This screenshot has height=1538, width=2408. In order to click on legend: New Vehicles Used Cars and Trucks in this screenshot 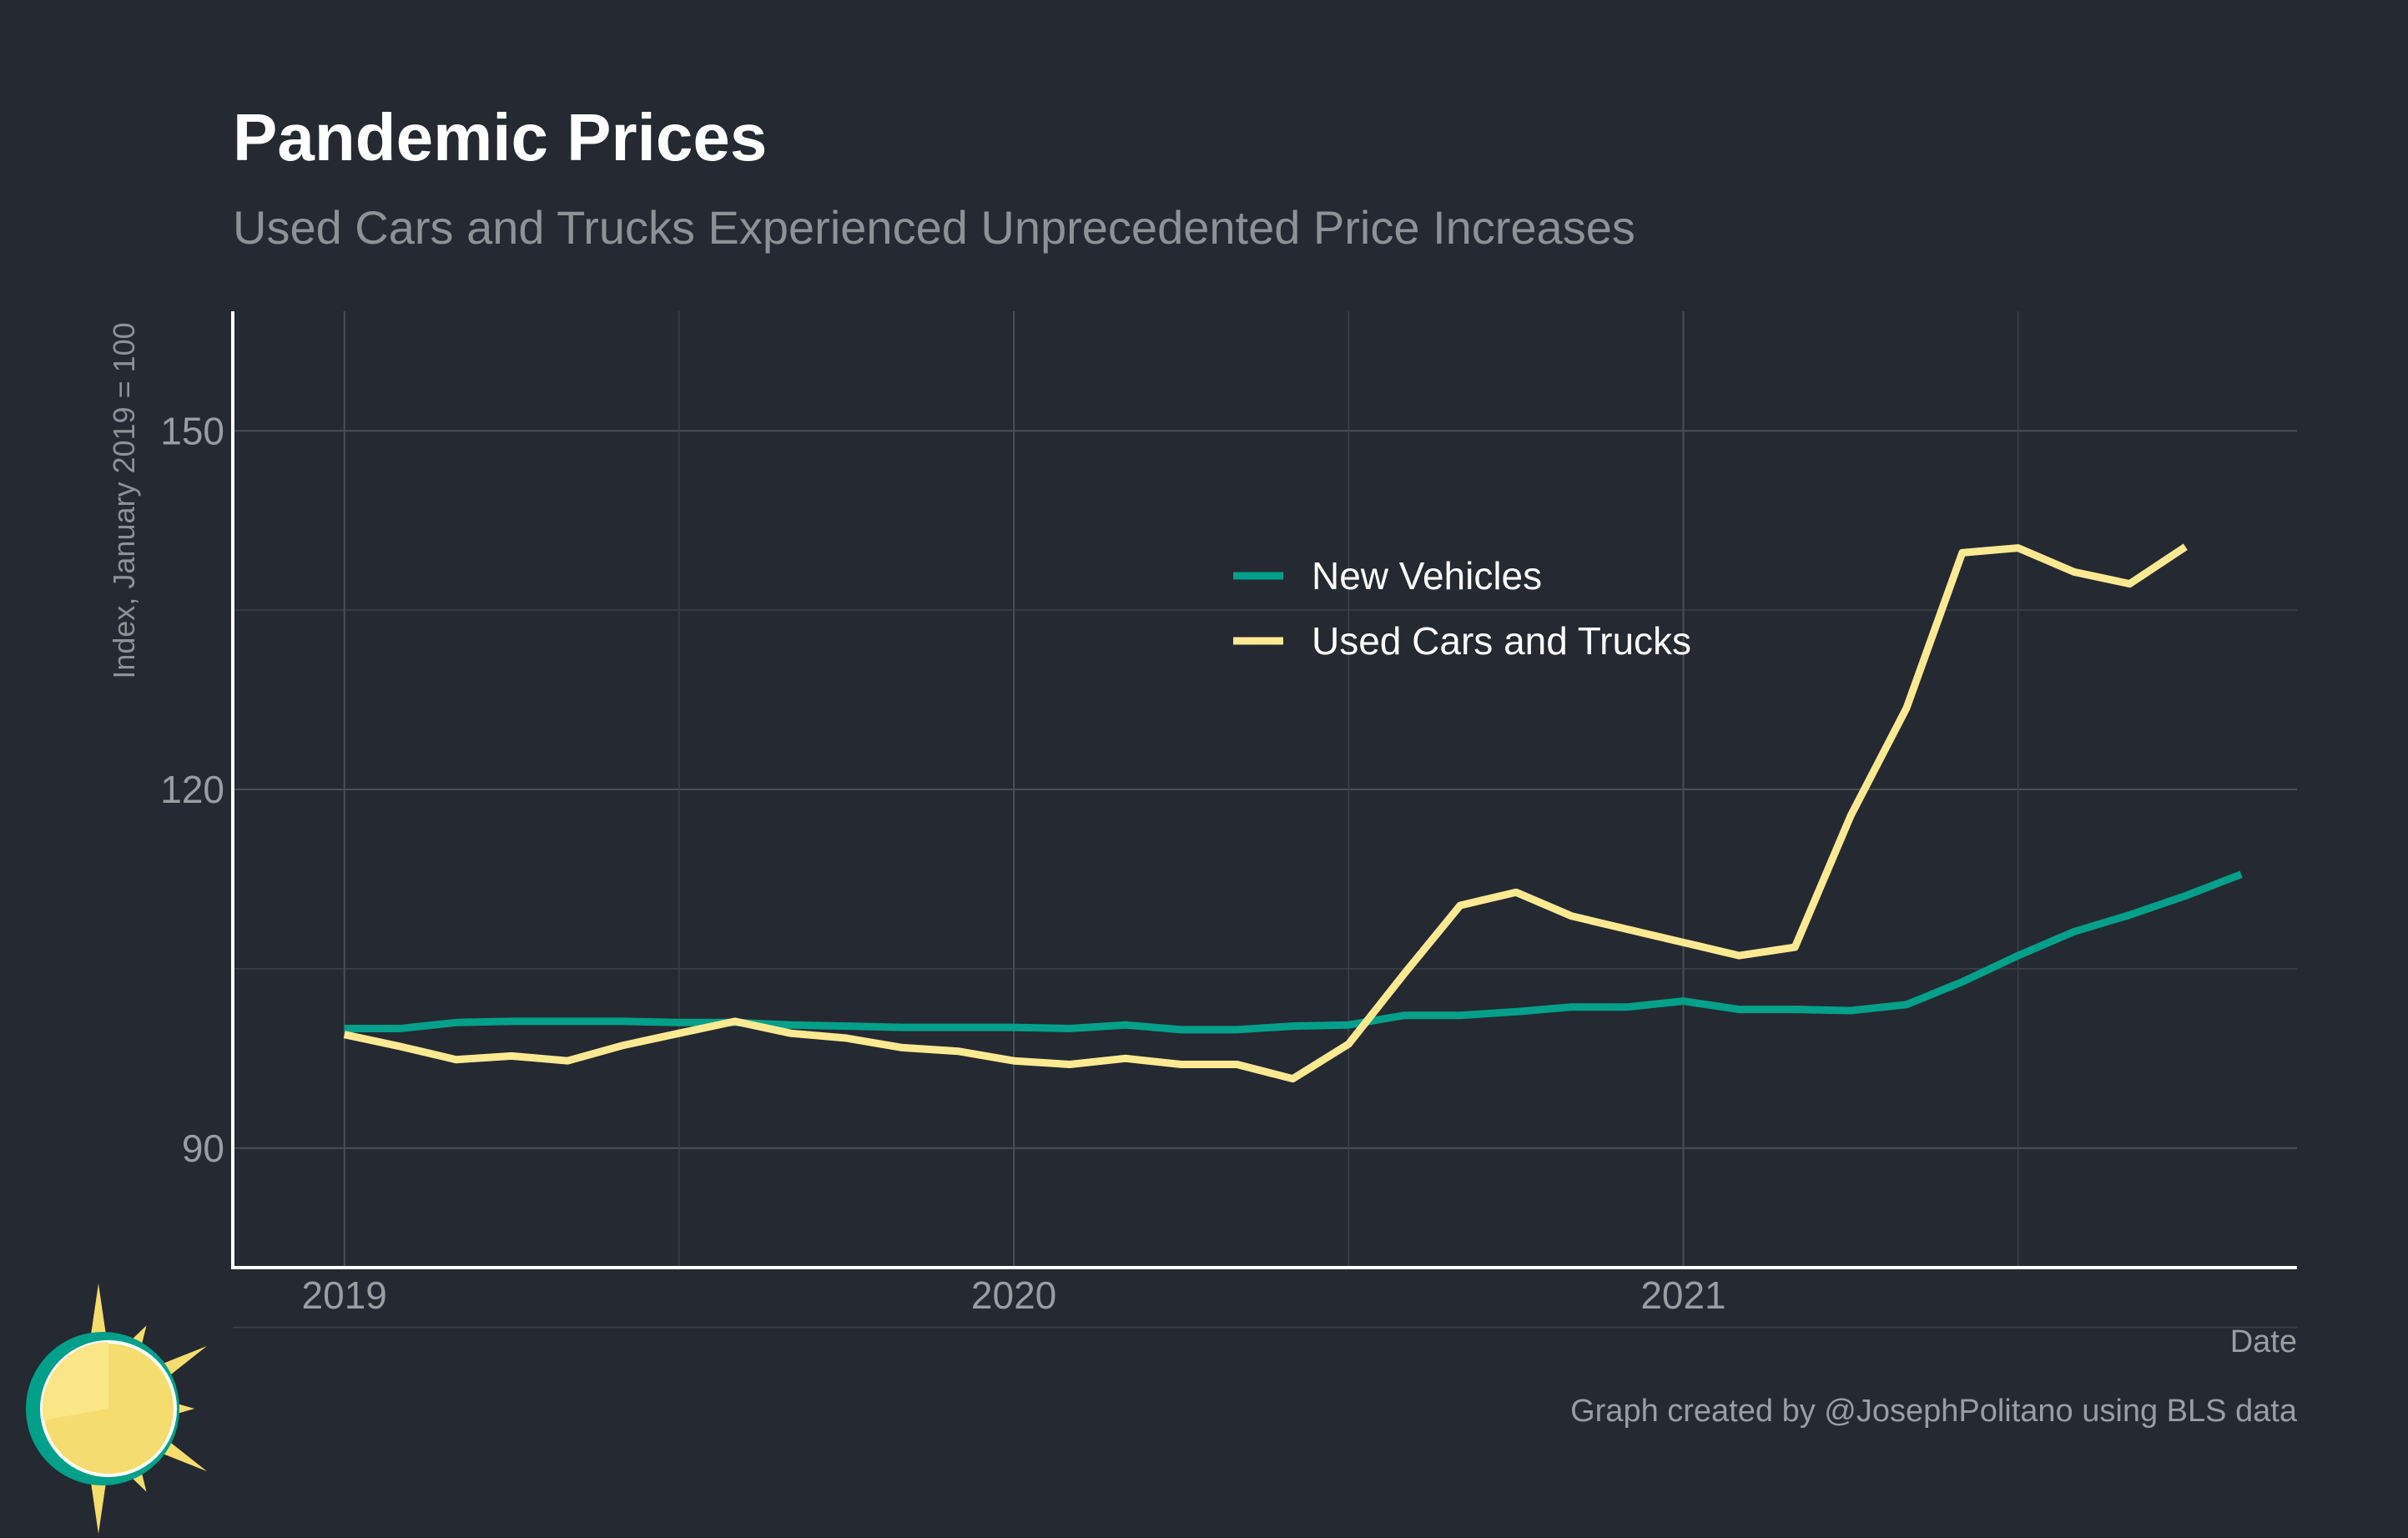, I will do `click(1462, 608)`.